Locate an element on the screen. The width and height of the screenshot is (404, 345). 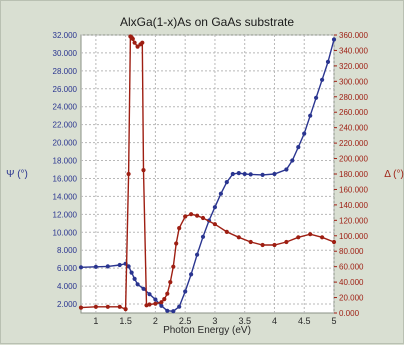
y-left-tick-label: 12.000 is located at coordinates (65, 214).